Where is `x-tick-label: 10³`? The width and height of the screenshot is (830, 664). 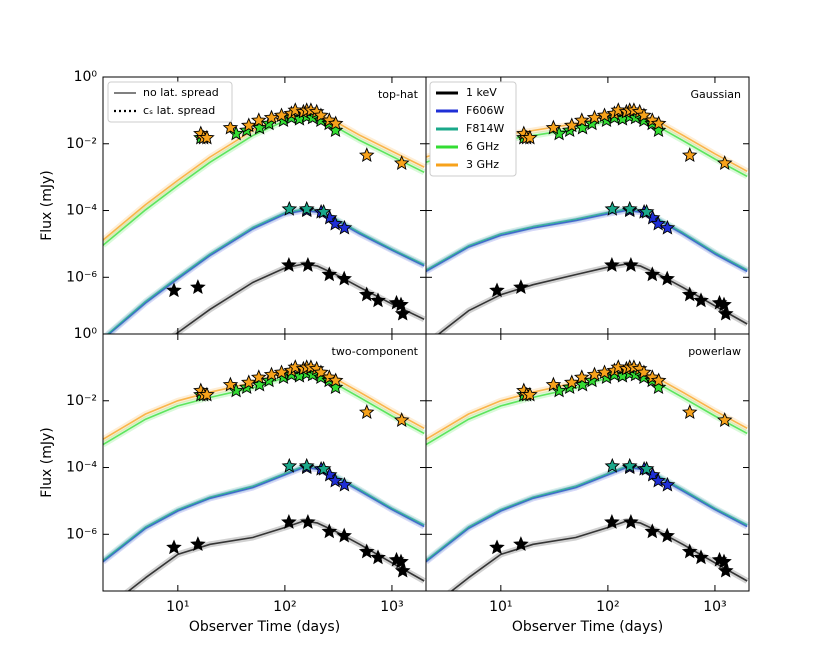
x-tick-label: 10³ is located at coordinates (391, 607).